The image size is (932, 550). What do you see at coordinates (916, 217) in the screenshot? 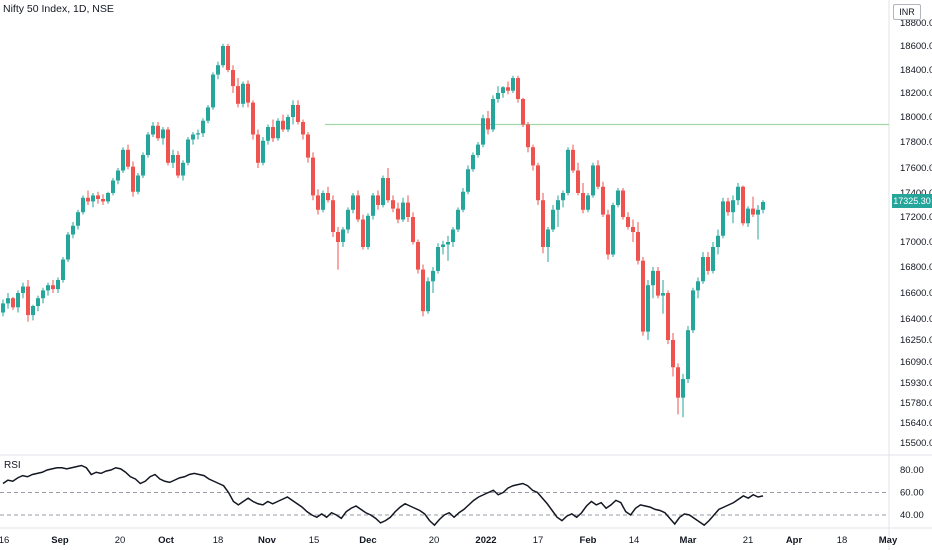
I see `price-axis-tick: 17200.00` at bounding box center [916, 217].